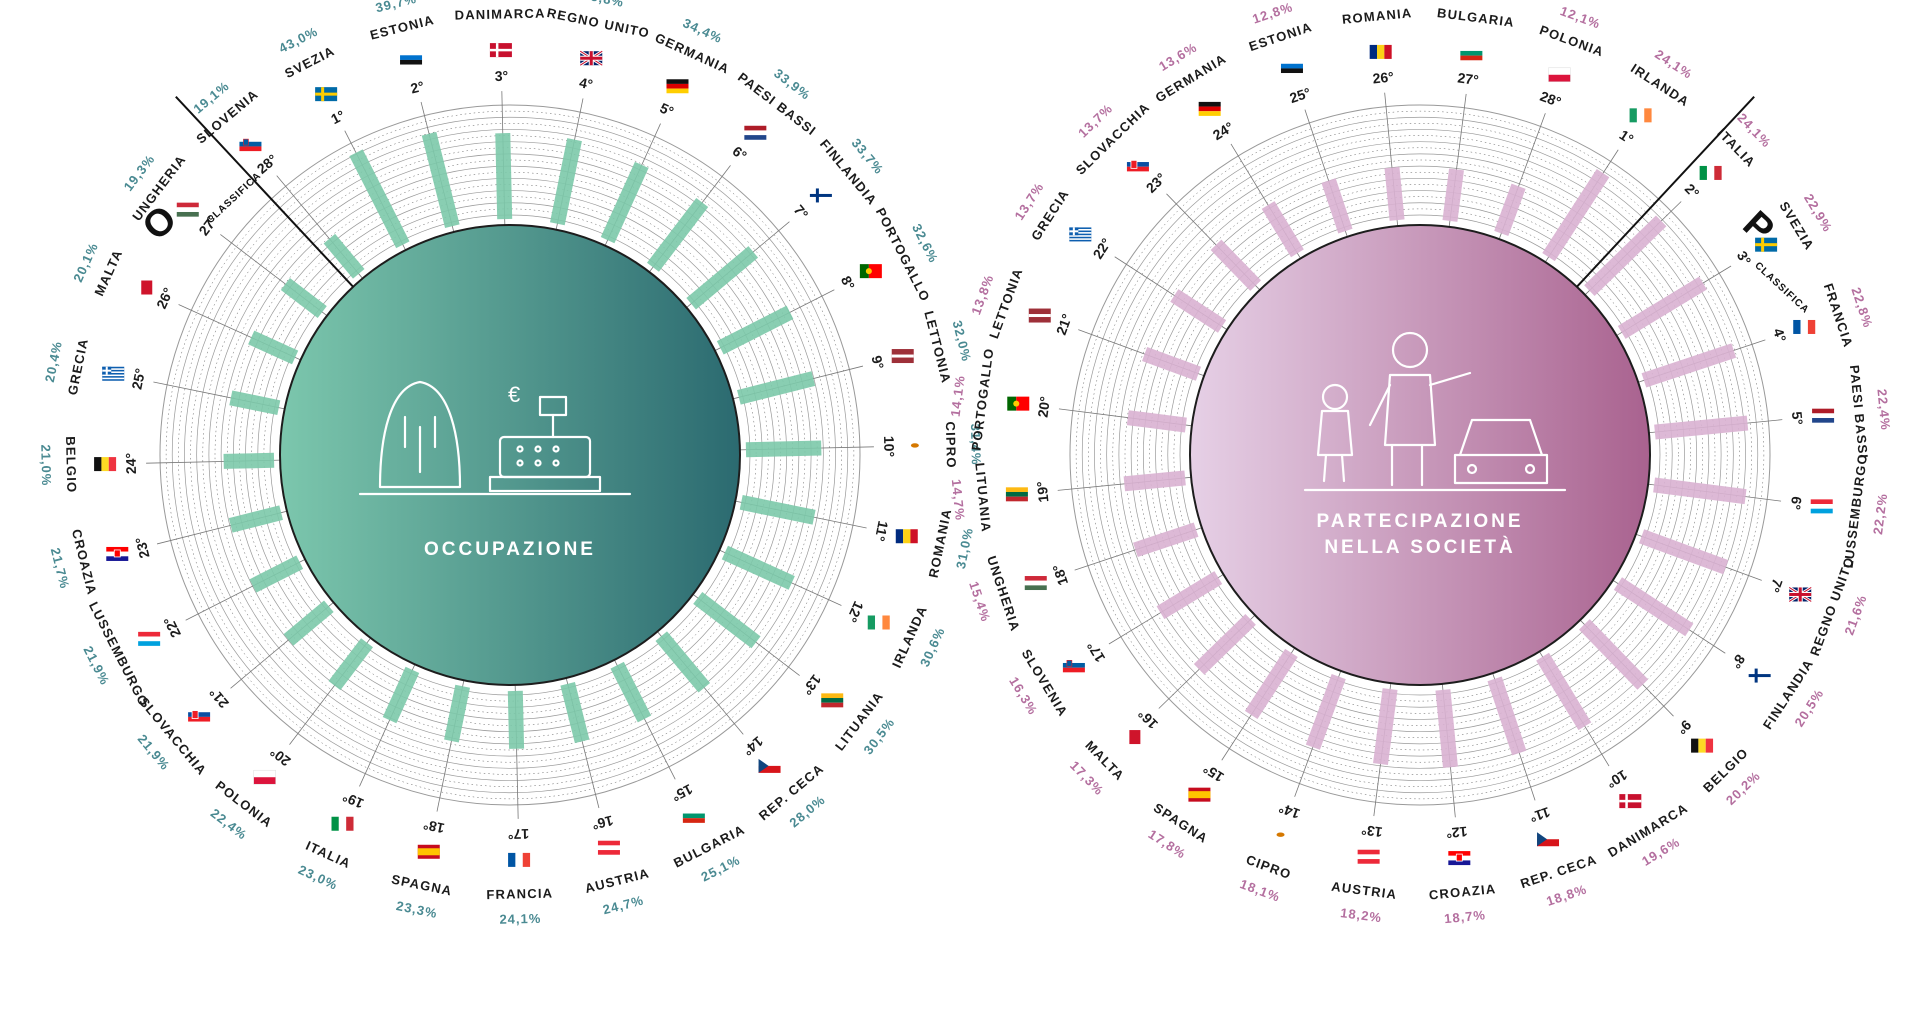 This screenshot has height=1015, width=1920. What do you see at coordinates (1464, 916) in the screenshot?
I see `value-label: 18,7%` at bounding box center [1464, 916].